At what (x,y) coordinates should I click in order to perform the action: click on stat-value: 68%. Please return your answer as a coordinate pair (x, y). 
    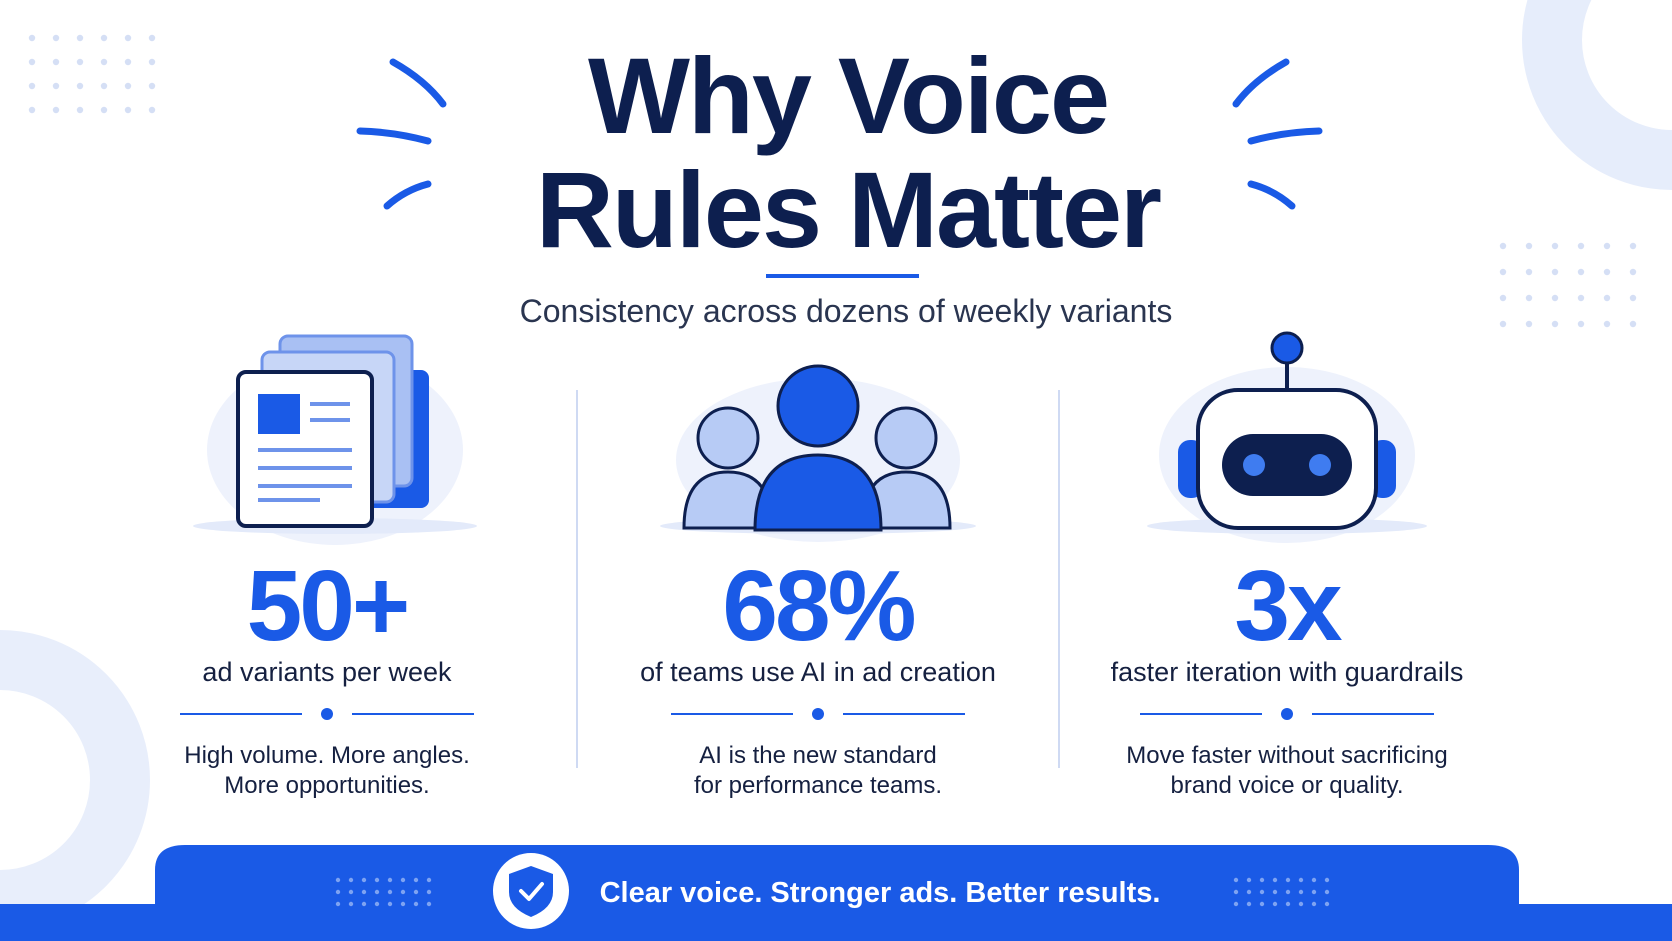
    Looking at the image, I should click on (818, 606).